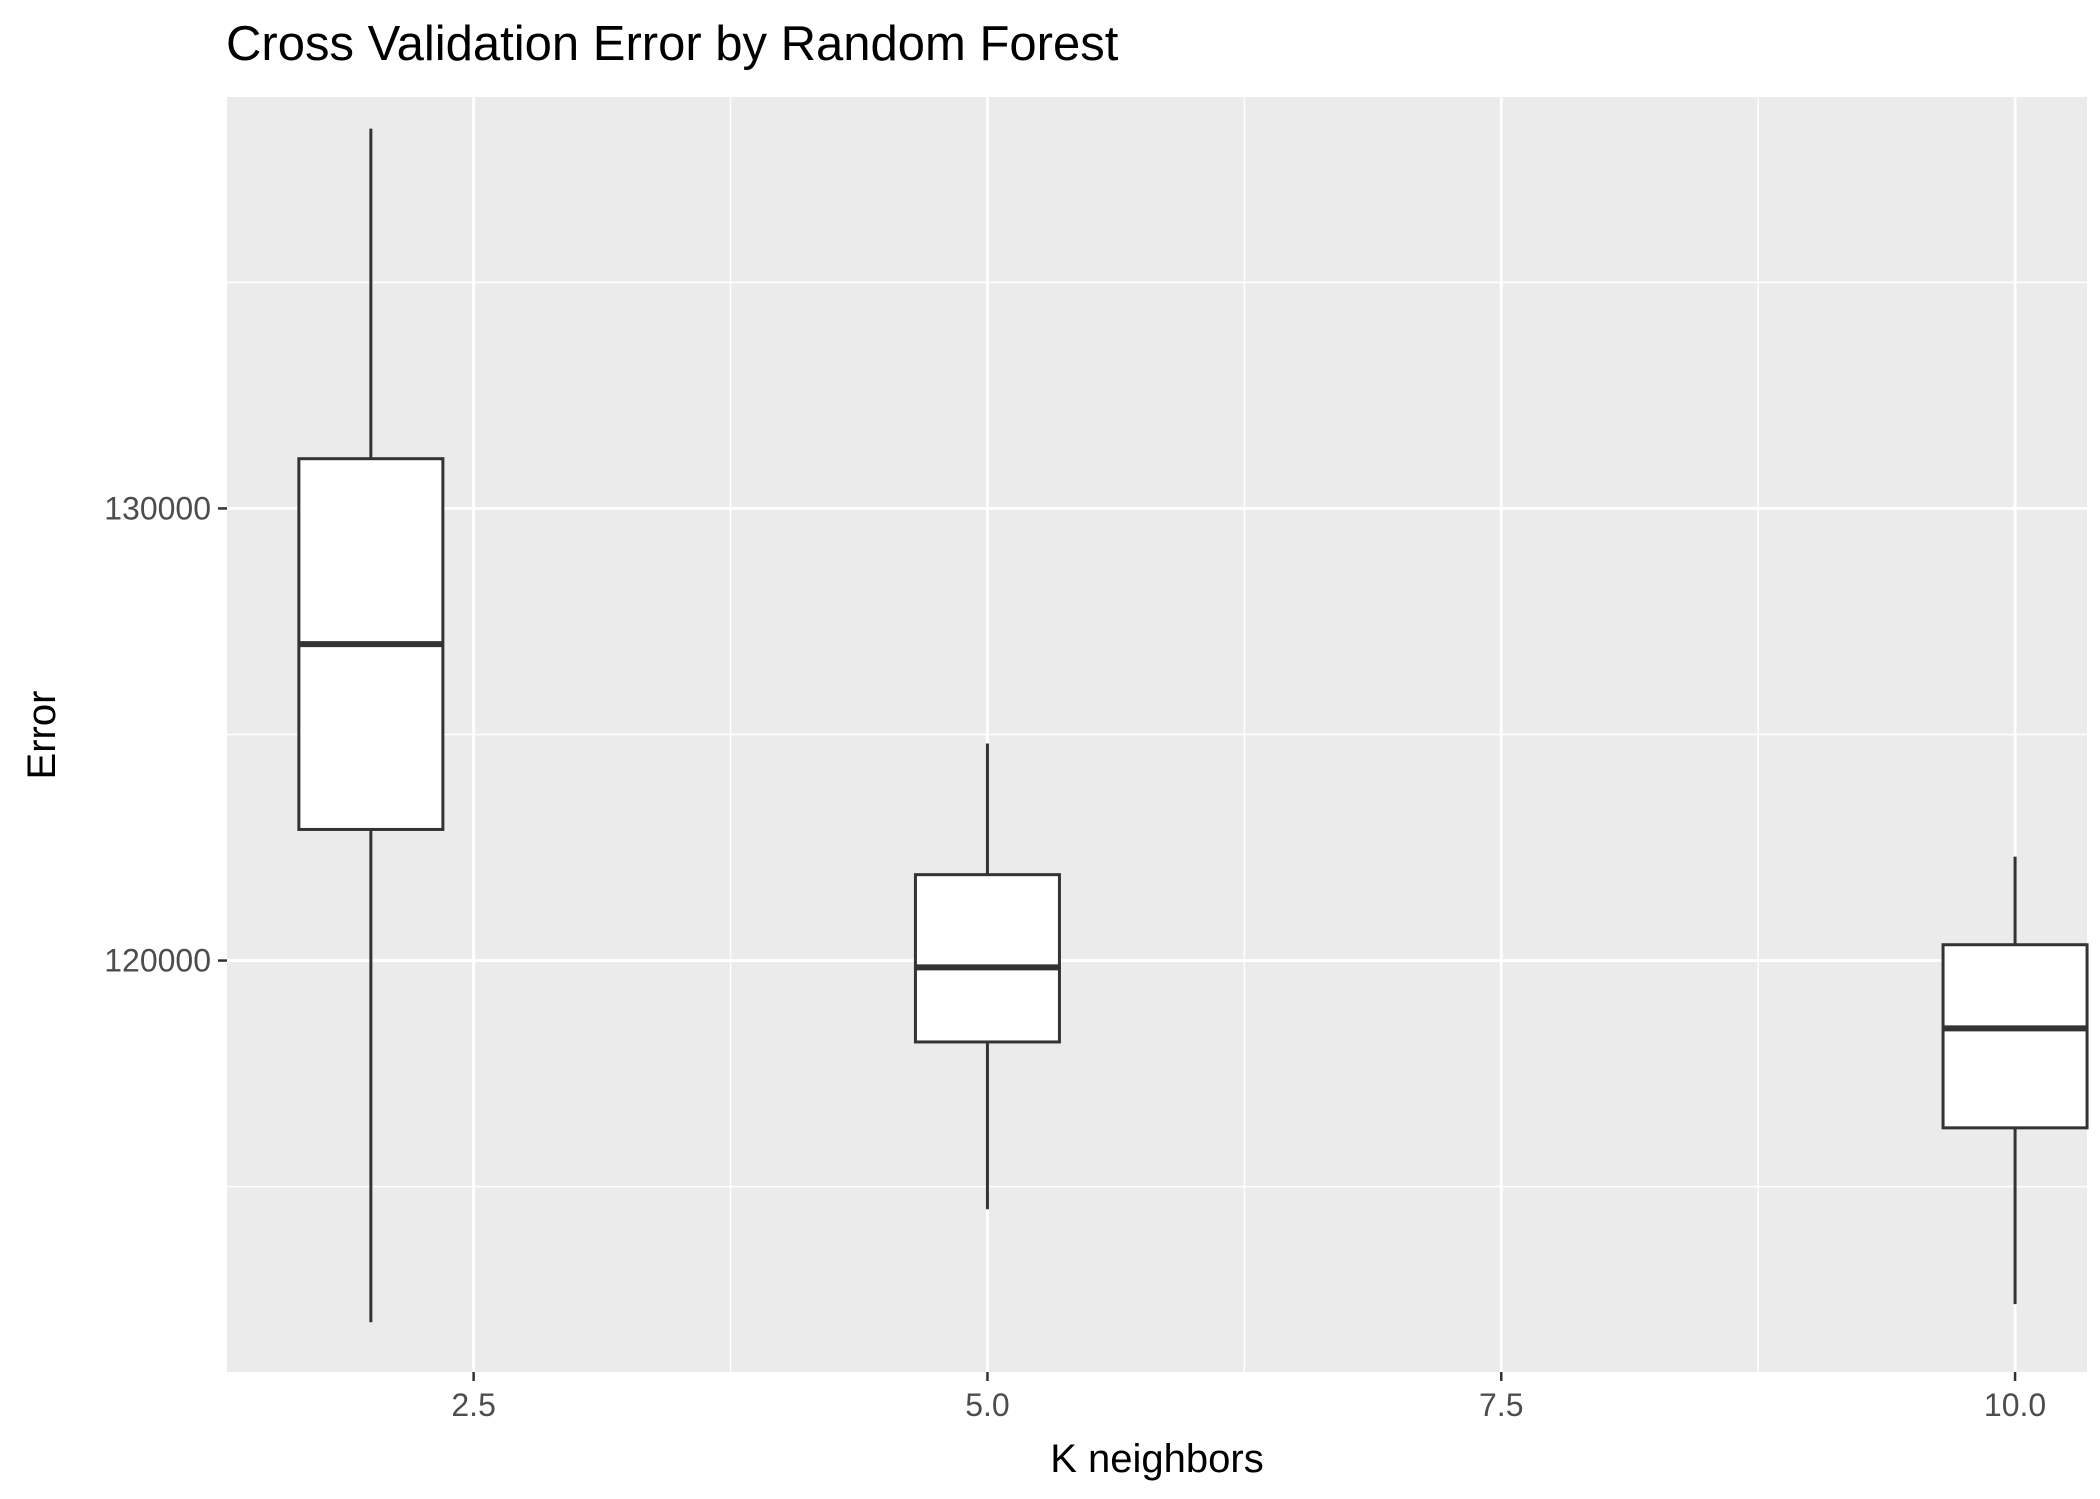  I want to click on y-tick-label: 120000, so click(157, 961).